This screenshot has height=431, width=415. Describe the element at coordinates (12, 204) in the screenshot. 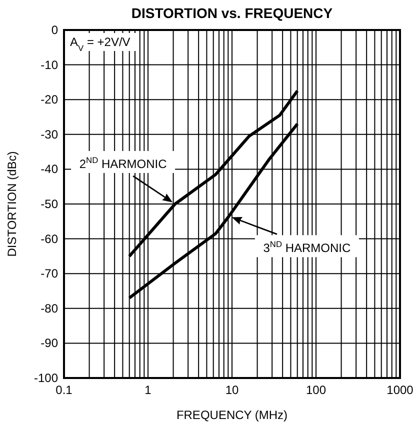

I see `y-axis-title: DISTORTION (dBc)` at that location.